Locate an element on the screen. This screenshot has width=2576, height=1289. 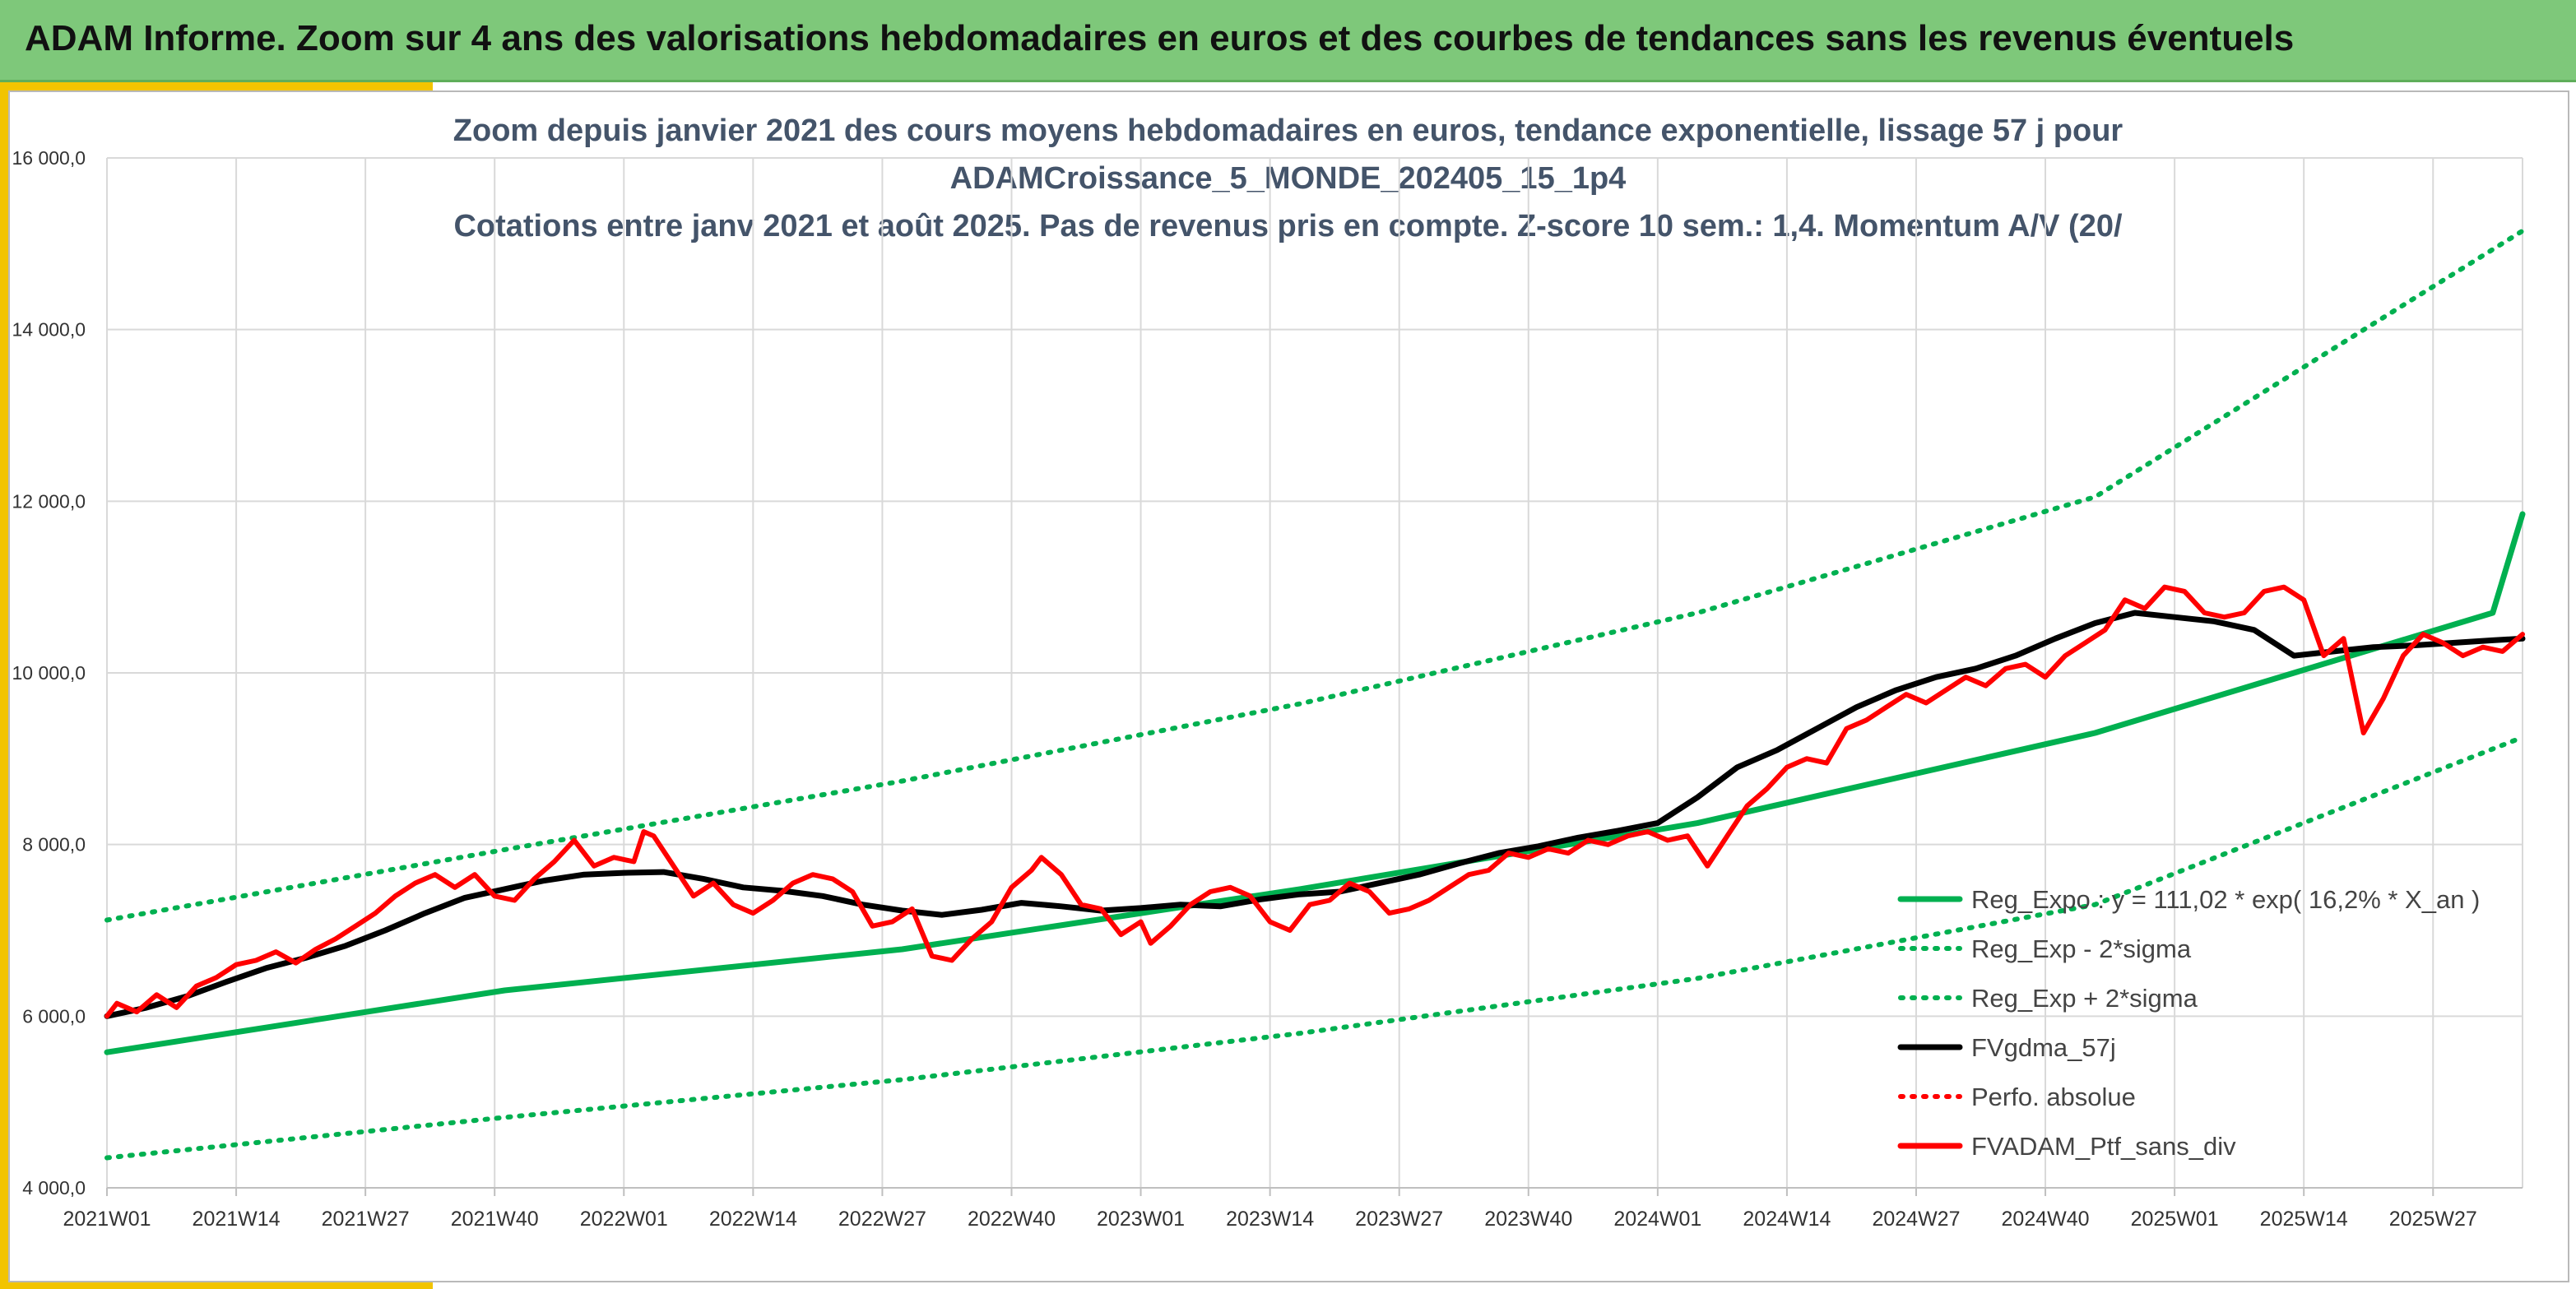
x-tick-label: 2022W01 is located at coordinates (624, 1219).